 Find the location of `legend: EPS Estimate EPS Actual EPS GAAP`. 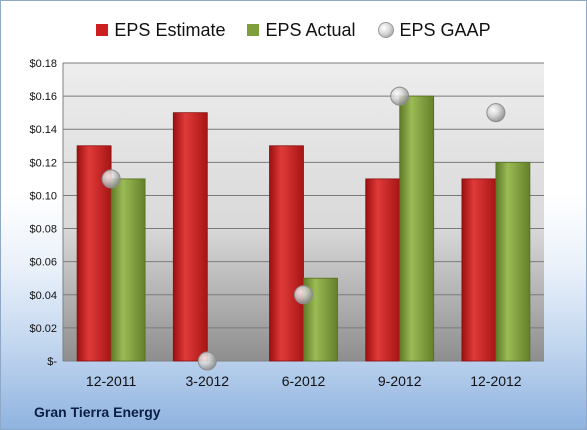

legend: EPS Estimate EPS Actual EPS GAAP is located at coordinates (293, 30).